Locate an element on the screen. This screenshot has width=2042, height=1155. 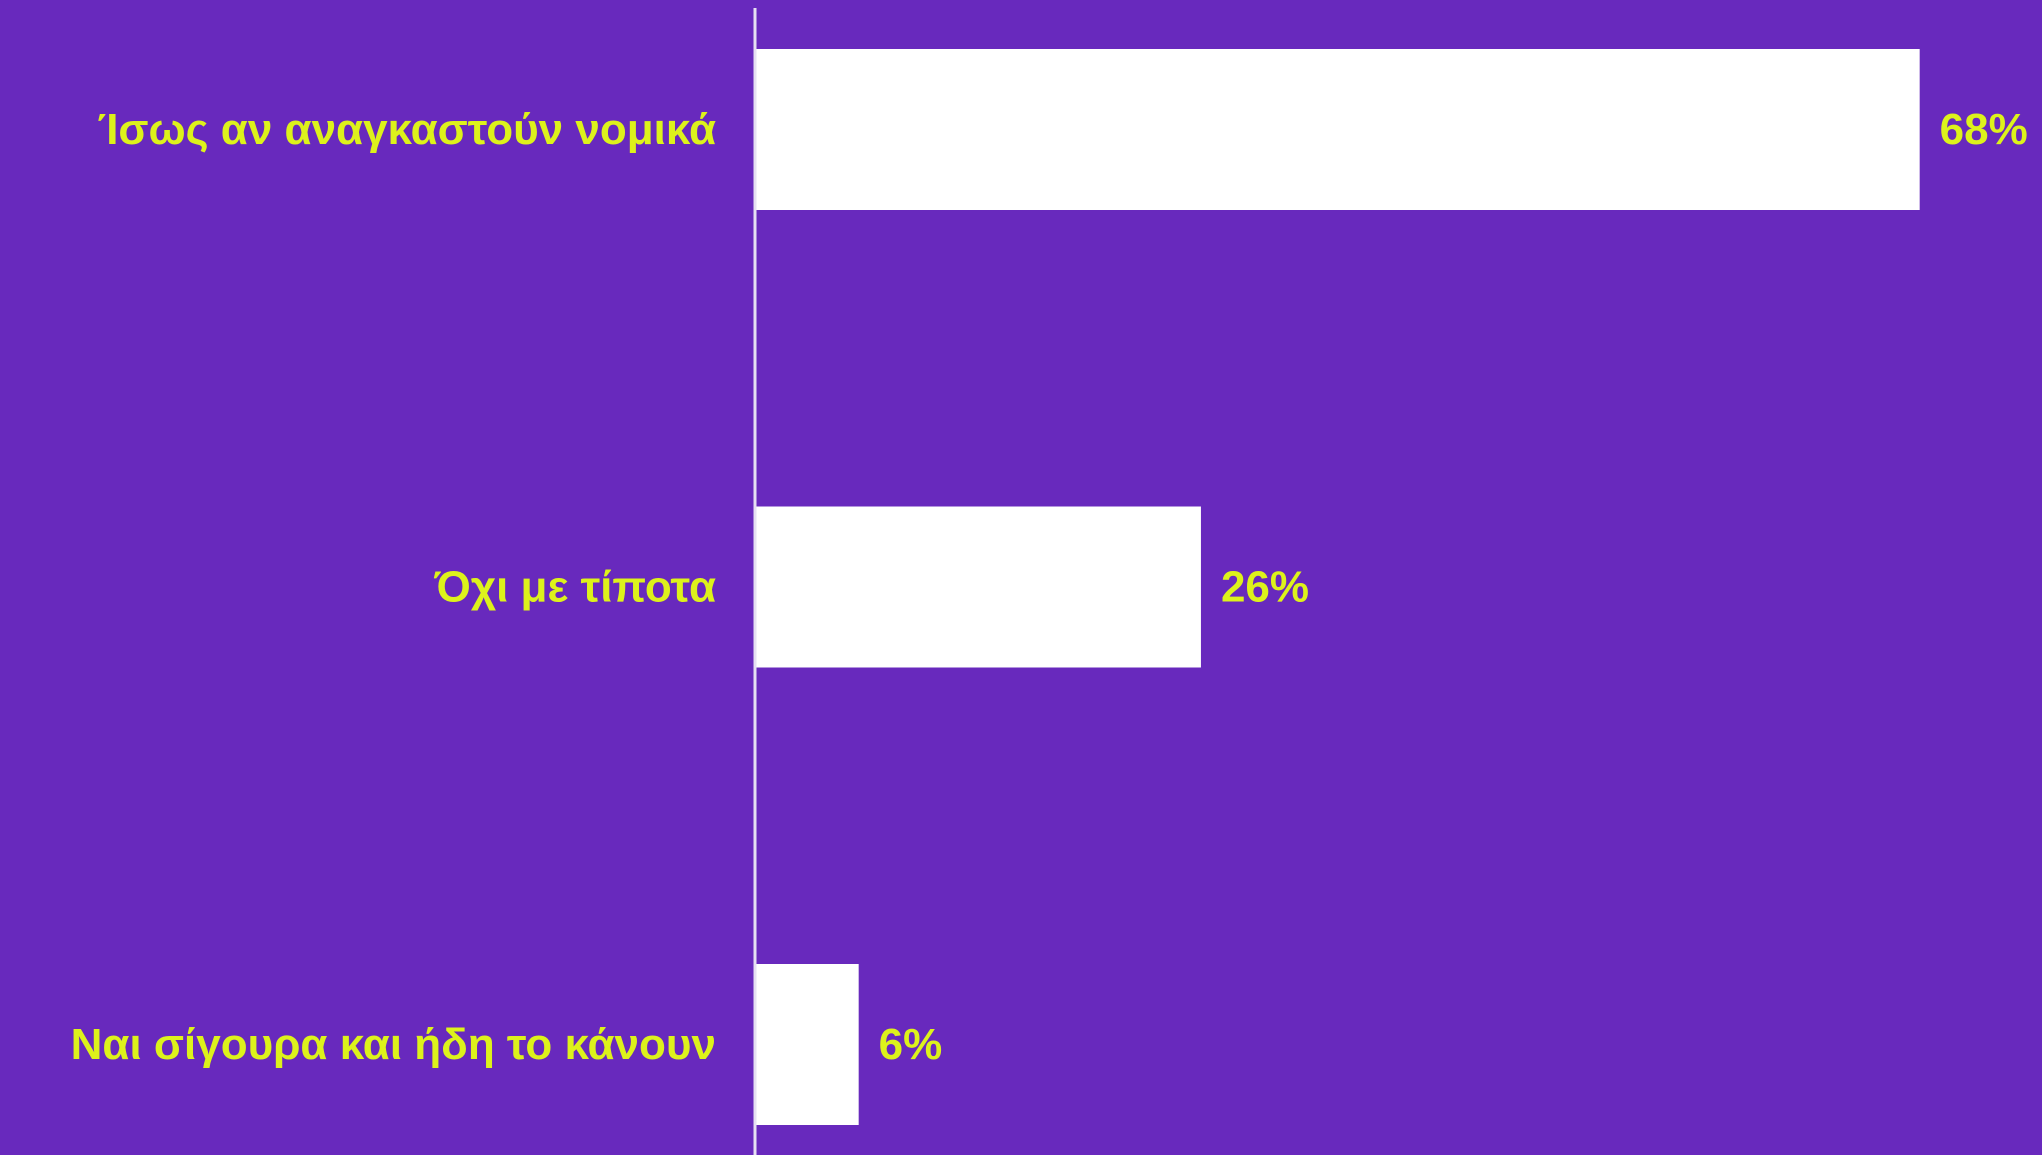
value-label-2: 26% is located at coordinates (1265, 587).